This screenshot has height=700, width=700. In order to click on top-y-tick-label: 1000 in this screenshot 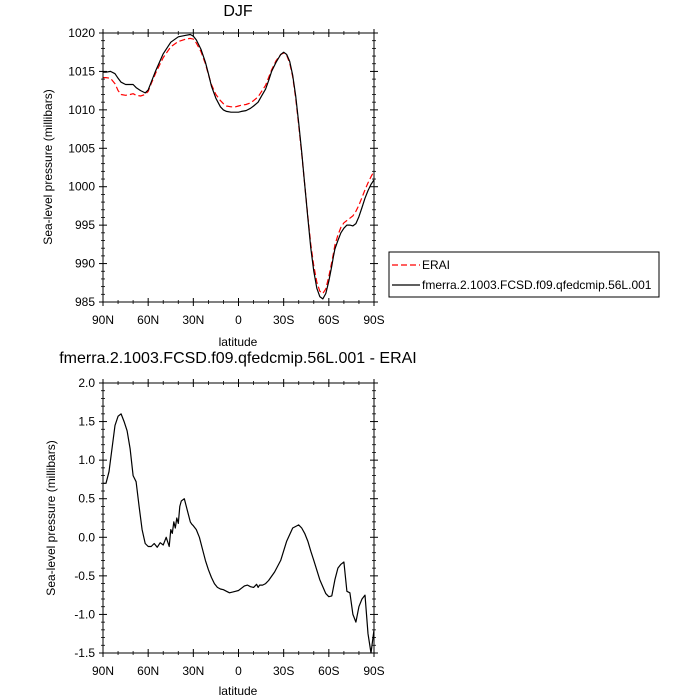, I will do `click(81, 187)`.